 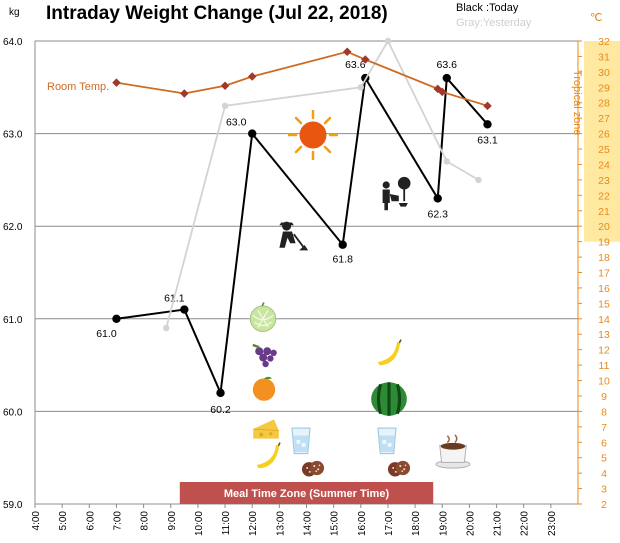 I want to click on x-tick-label: 17:00, so click(x=389, y=523).